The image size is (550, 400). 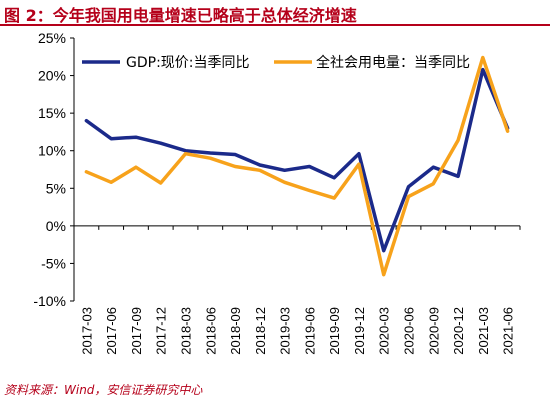 What do you see at coordinates (235, 331) in the screenshot?
I see `x-tick-label: 2018-09` at bounding box center [235, 331].